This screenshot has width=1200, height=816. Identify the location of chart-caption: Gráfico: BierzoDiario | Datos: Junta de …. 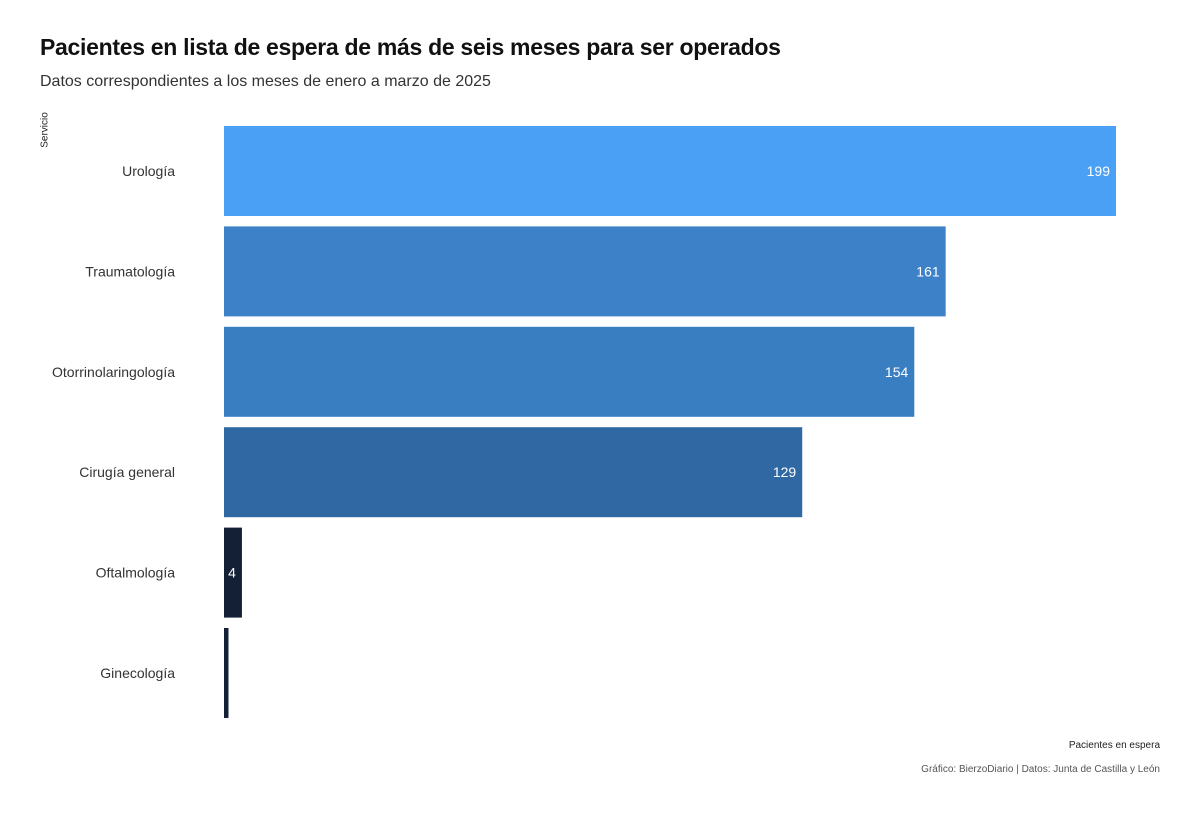
(1040, 769).